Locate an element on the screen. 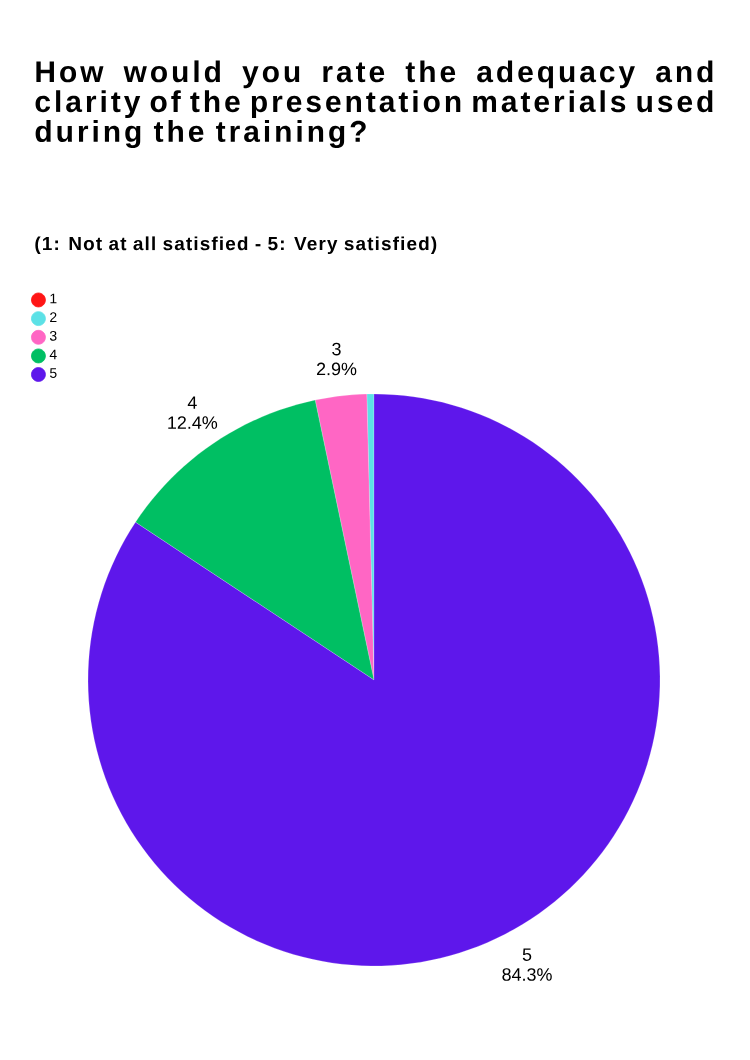 The height and width of the screenshot is (1060, 750). slice-label: 5 is located at coordinates (527, 954).